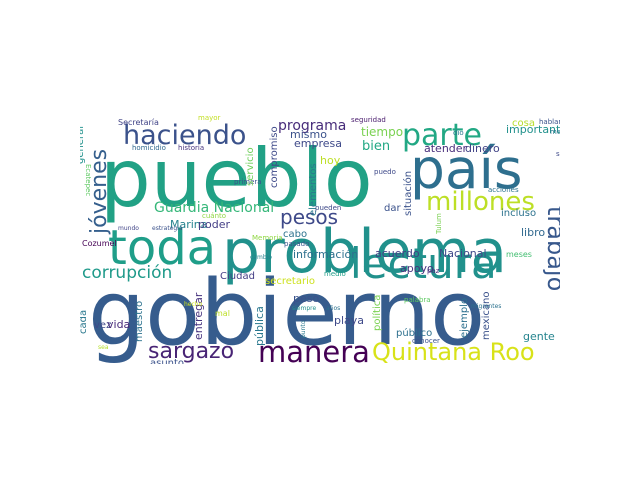 Image resolution: width=640 pixels, height=480 pixels. Describe the element at coordinates (303, 329) in the screenshot. I see `cloud-word: punto` at that location.